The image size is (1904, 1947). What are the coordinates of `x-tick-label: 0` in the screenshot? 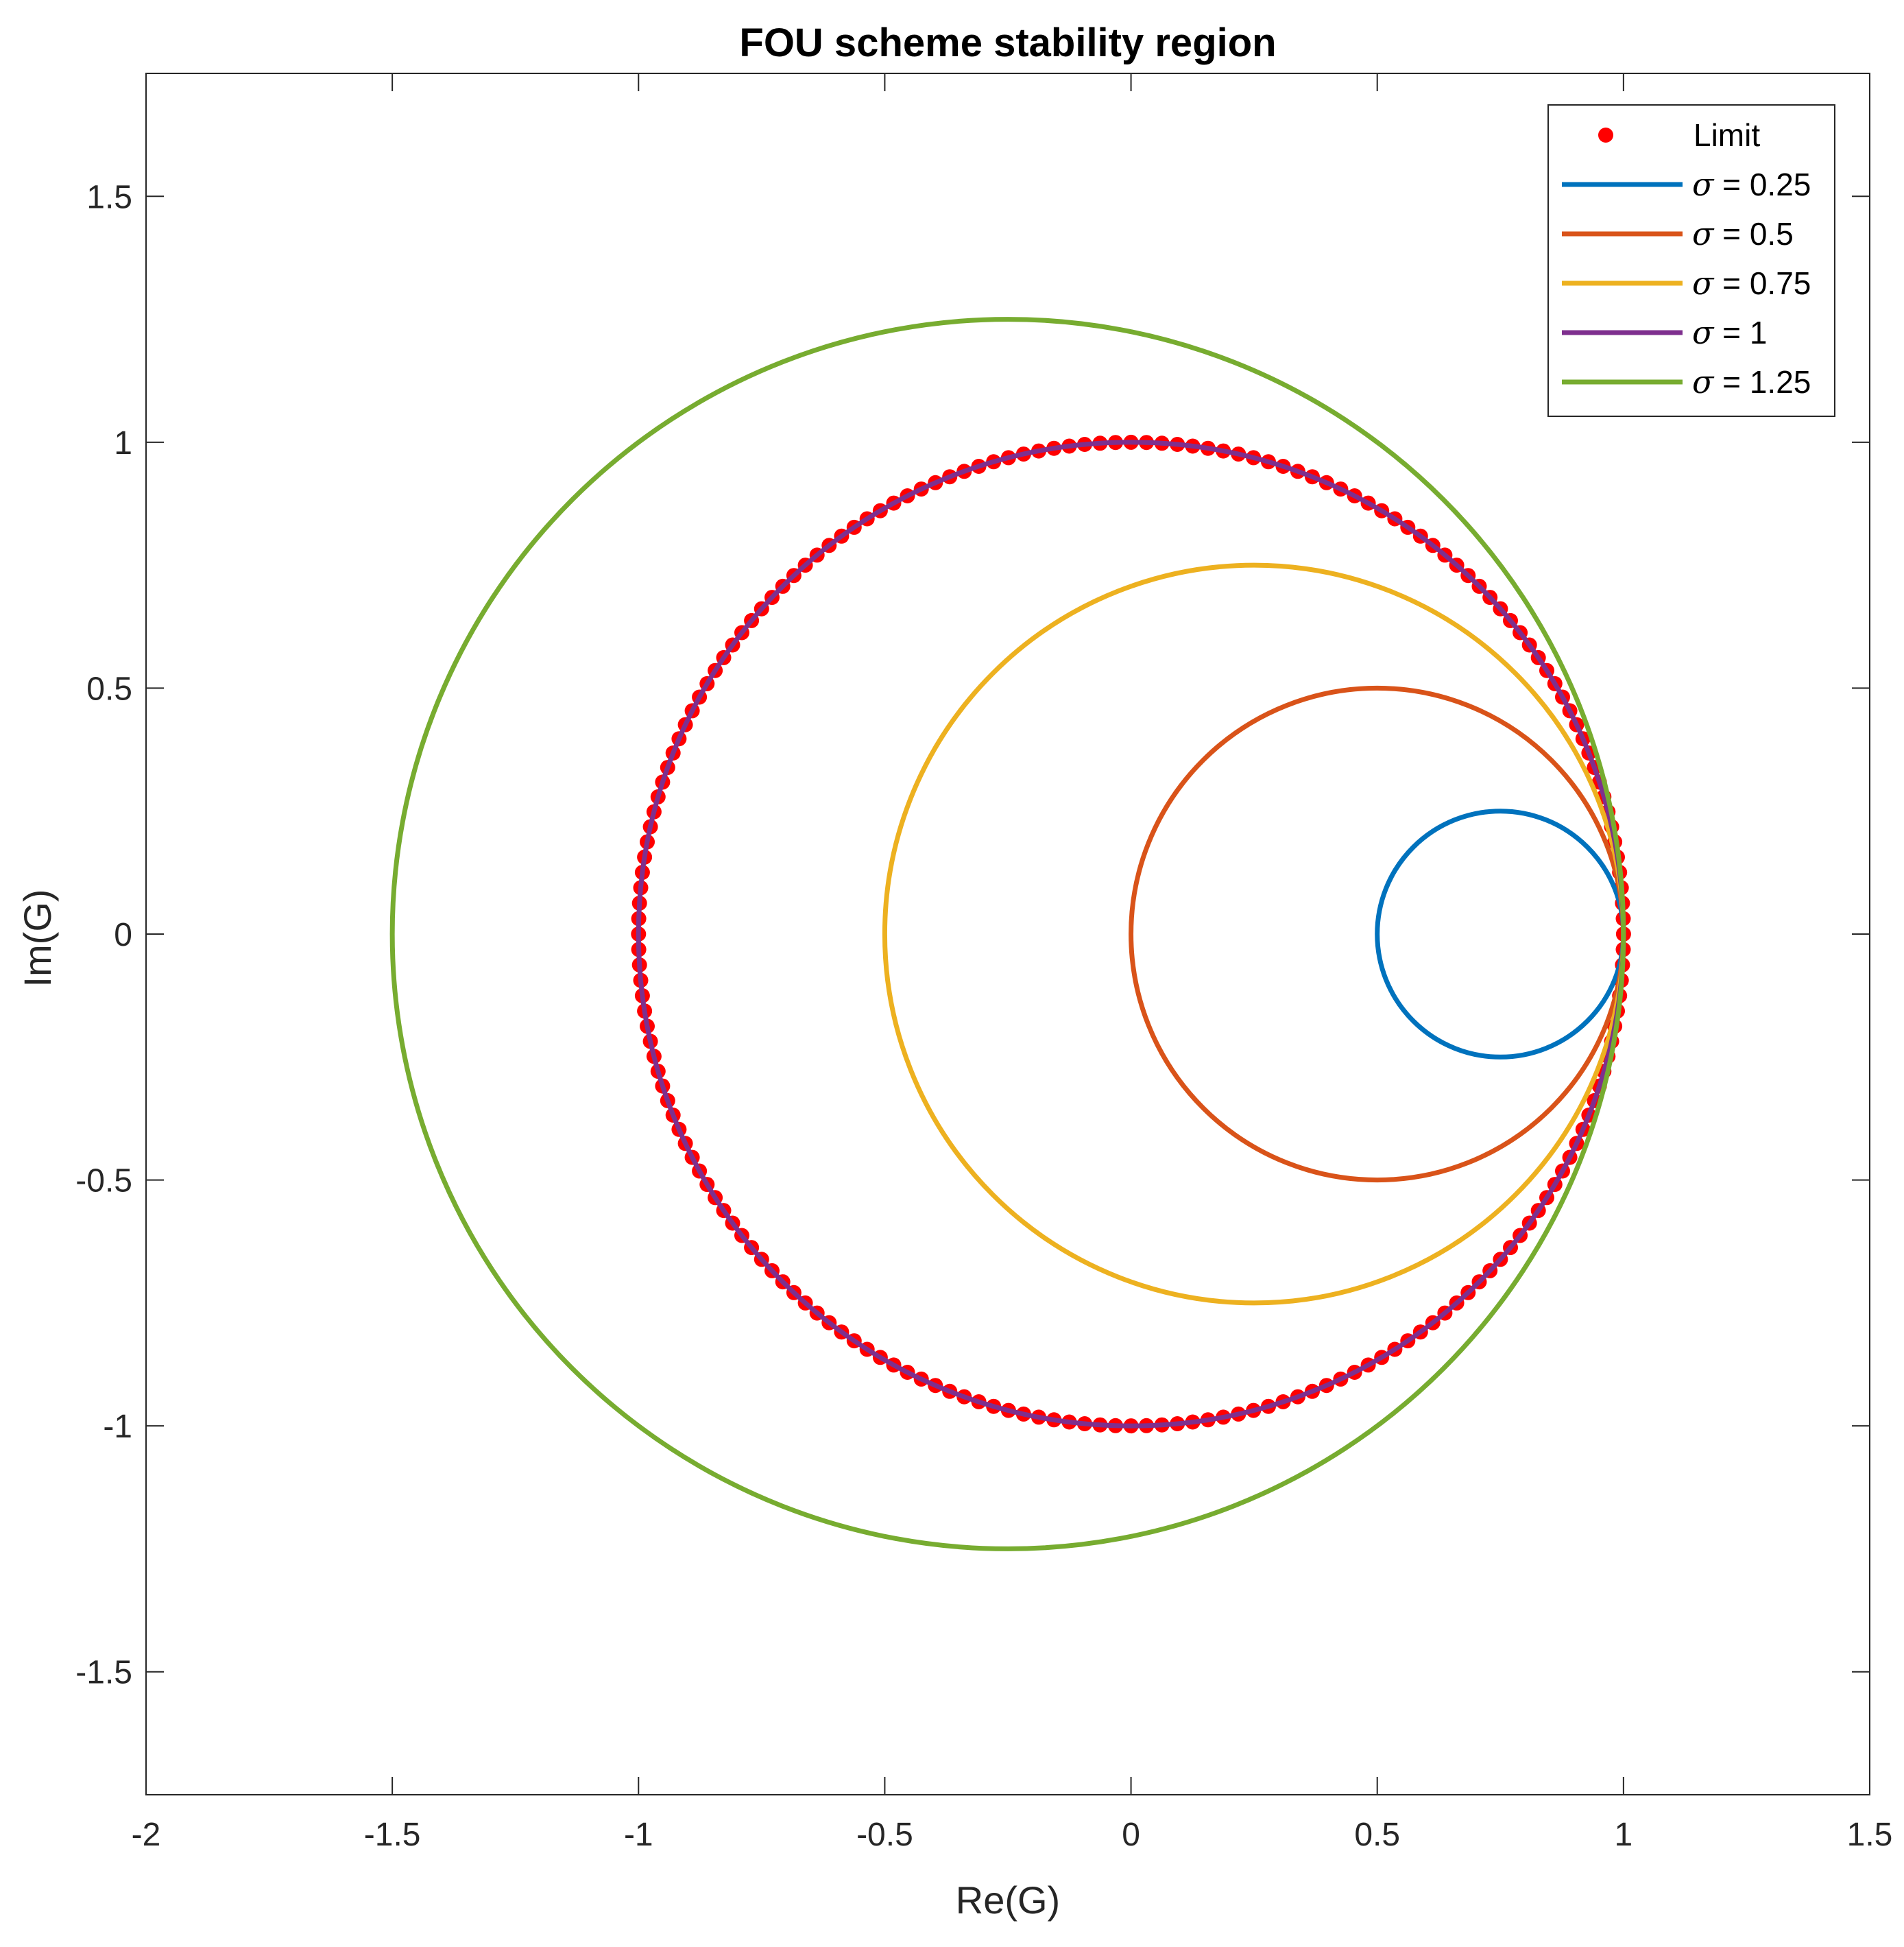 It's located at (1131, 1835).